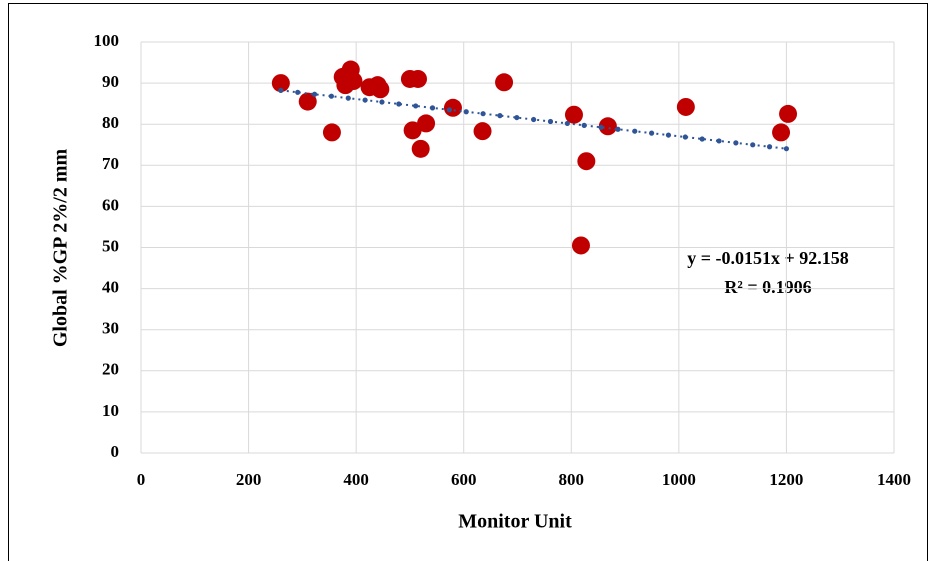 Image resolution: width=936 pixels, height=561 pixels. I want to click on y-tick-label: 90, so click(110, 81).